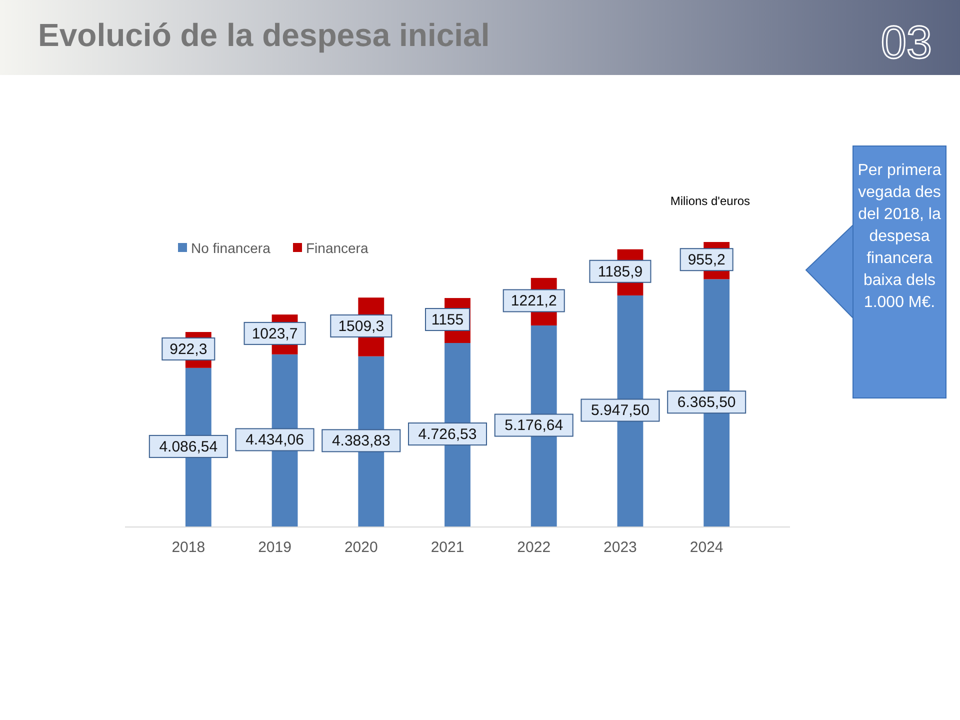 The height and width of the screenshot is (720, 960). What do you see at coordinates (189, 349) in the screenshot?
I see `data-label: 922,3` at bounding box center [189, 349].